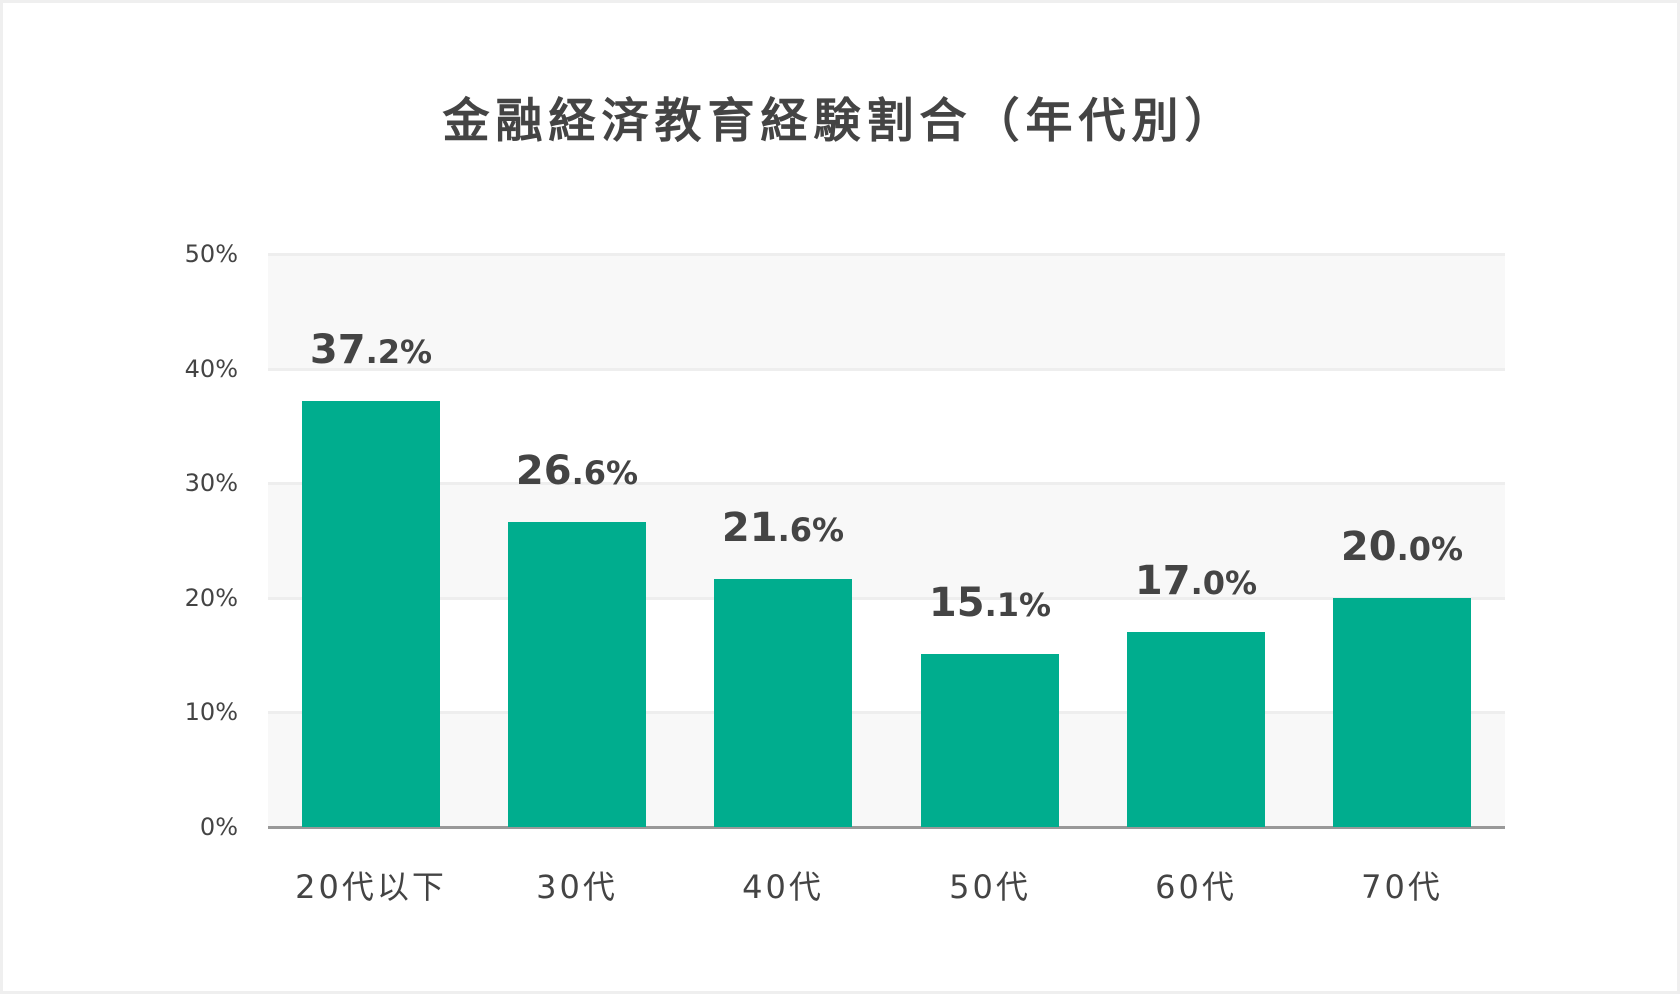 The image size is (1680, 994). Describe the element at coordinates (371, 887) in the screenshot. I see `category-label: 20代以下` at that location.